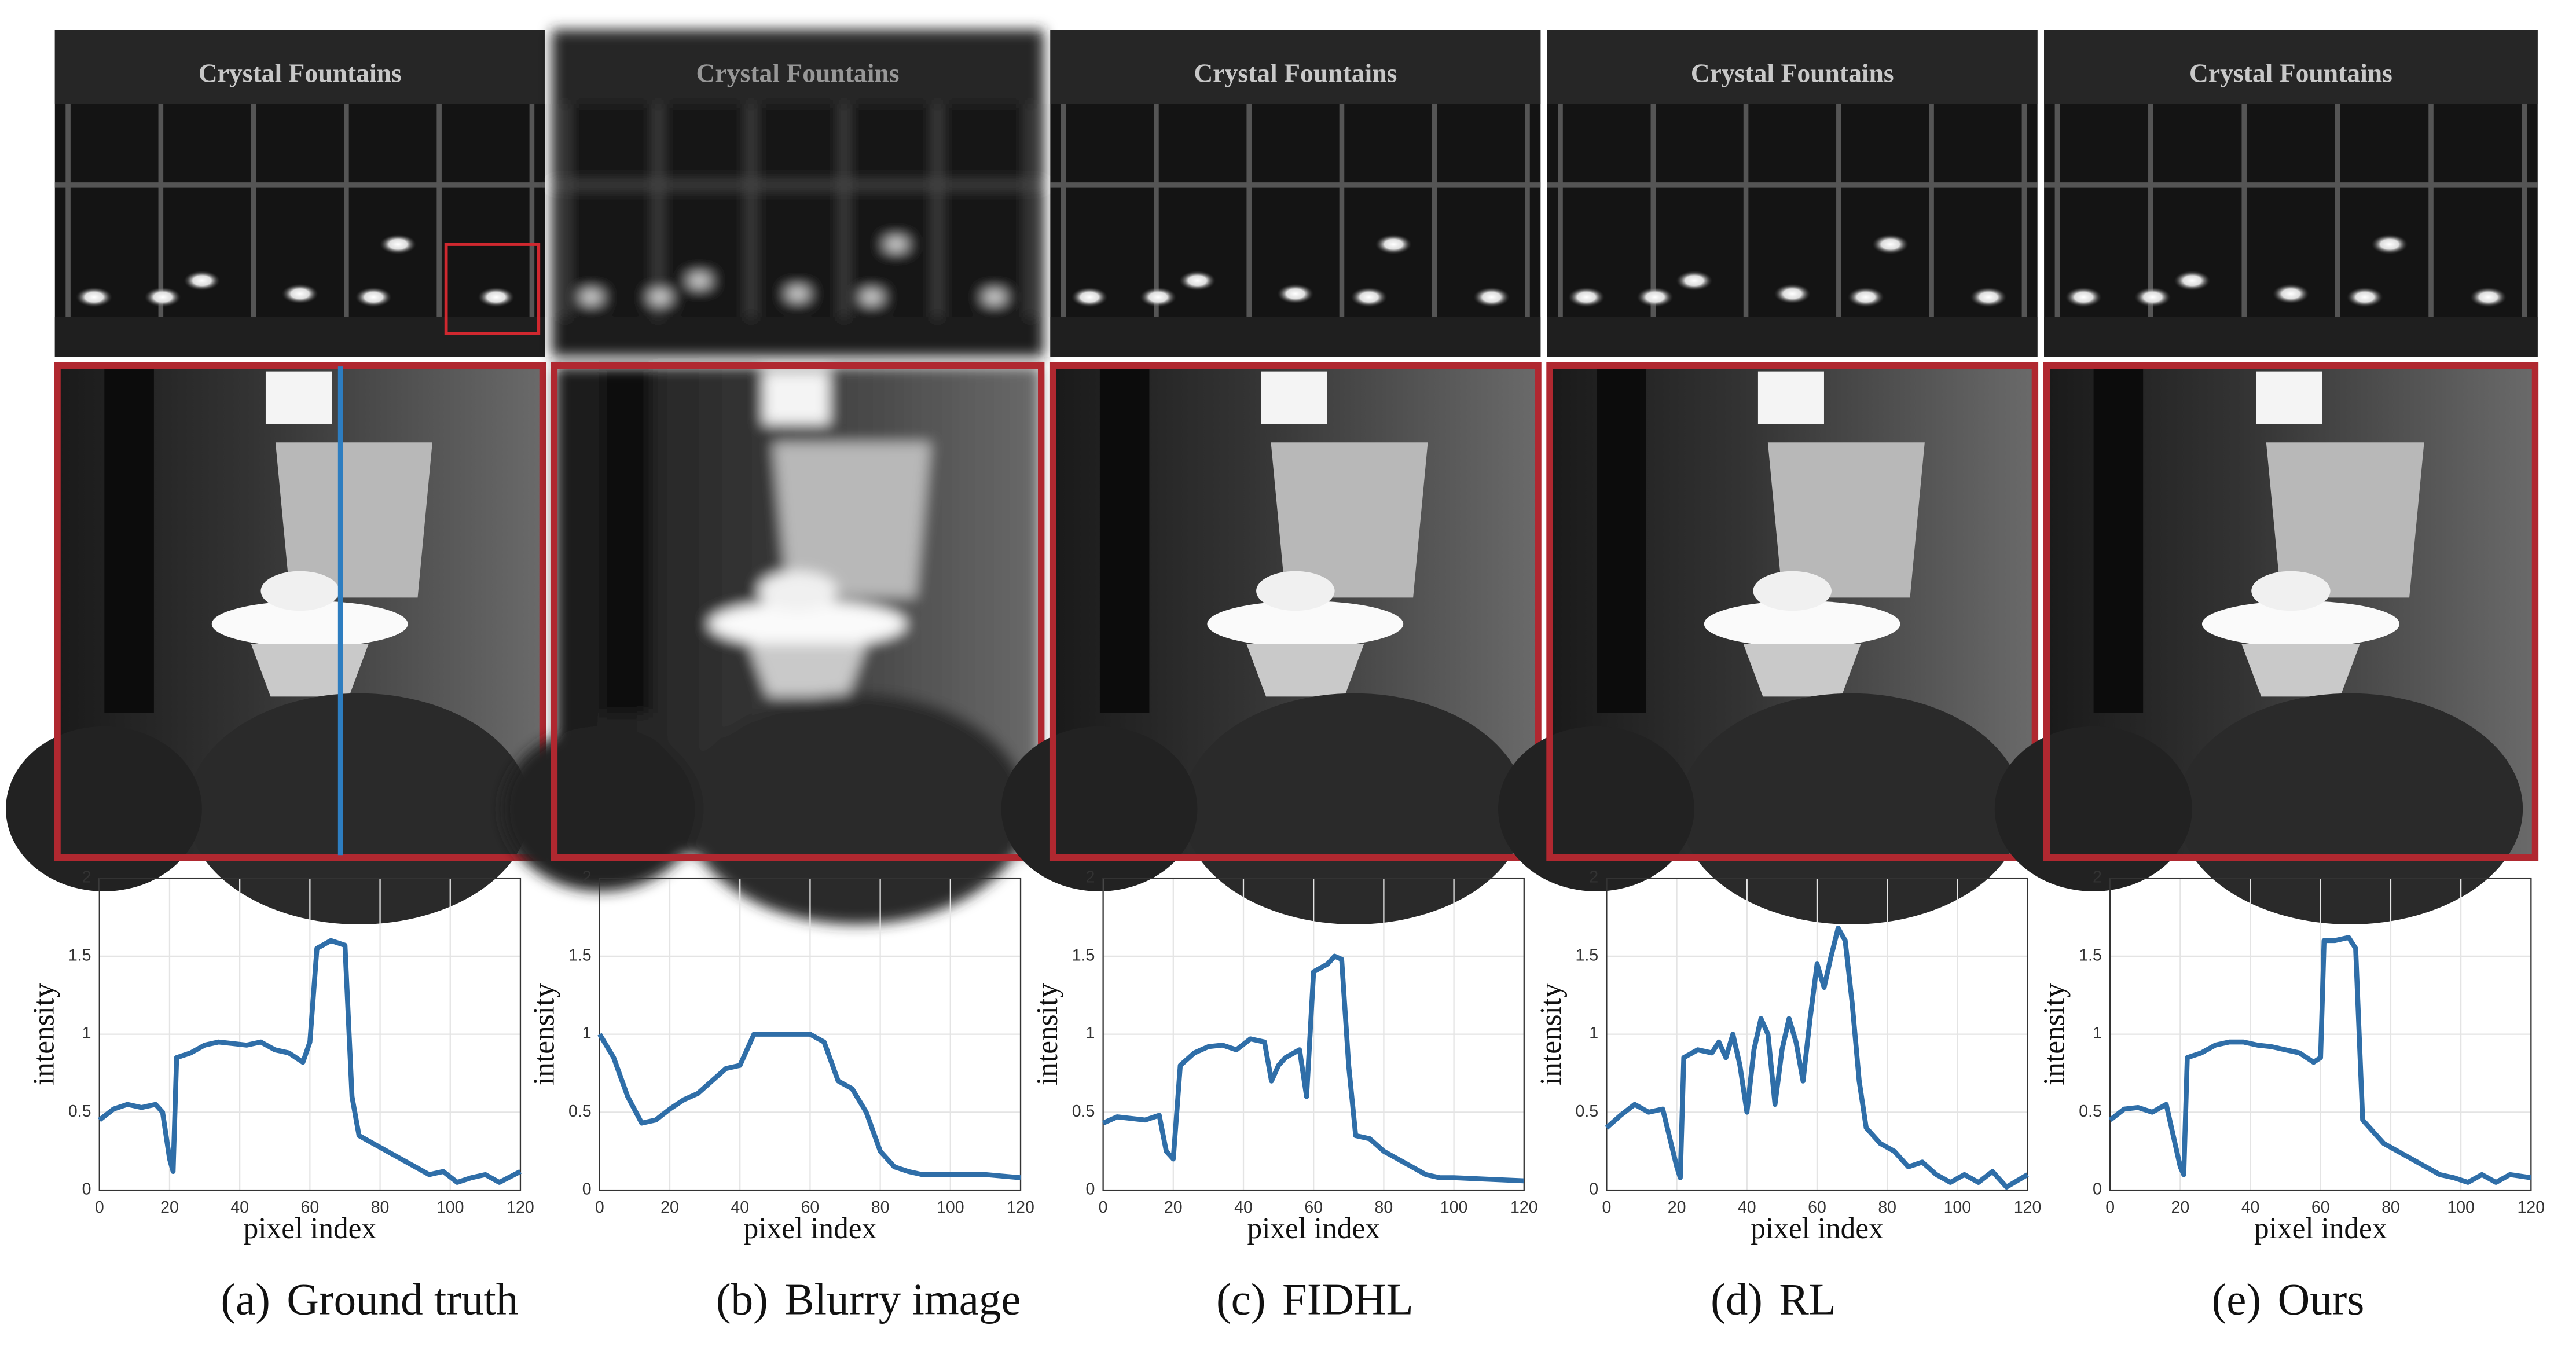 The height and width of the screenshot is (1347, 2576). Describe the element at coordinates (1296, 337) in the screenshot. I see `foliage` at that location.